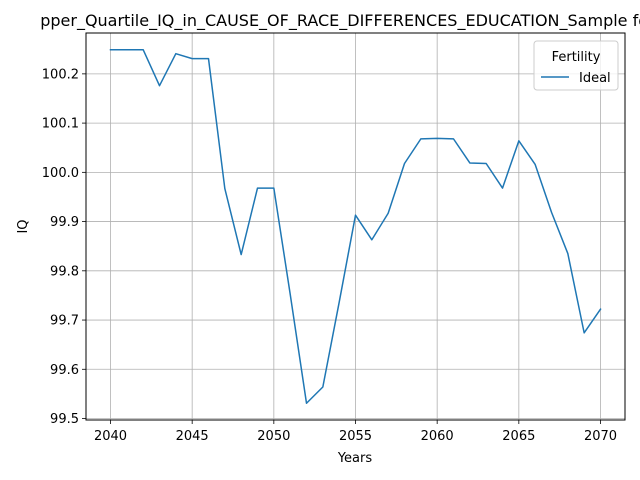 The width and height of the screenshot is (640, 480). I want to click on y-tick-label: 100.2, so click(60, 74).